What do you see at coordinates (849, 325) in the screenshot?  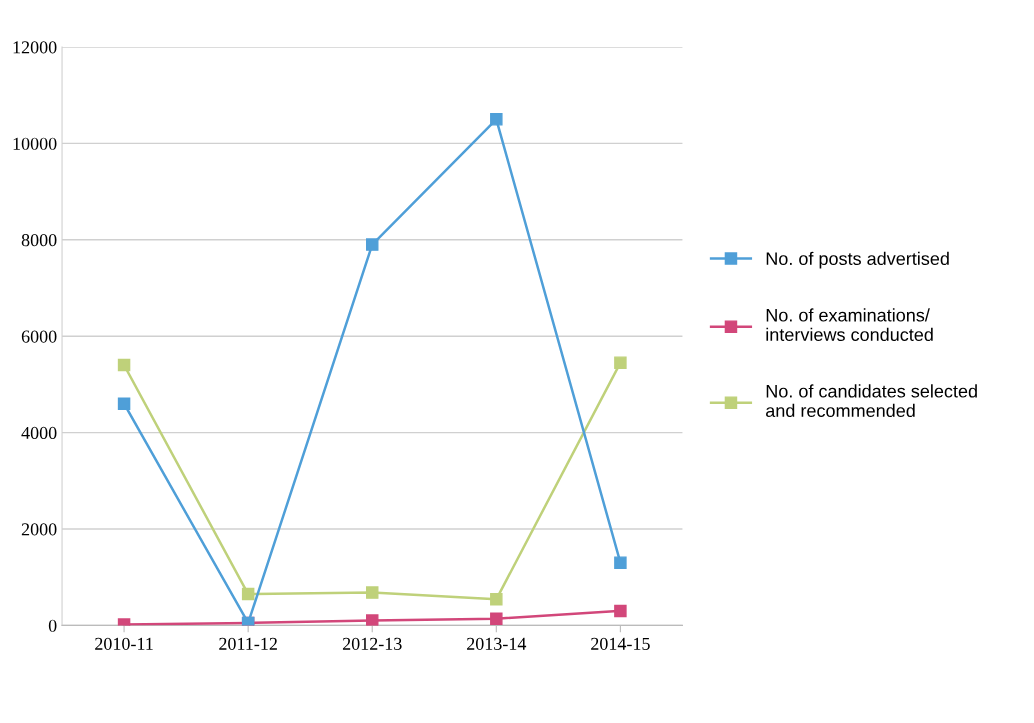 I see `legend-label: No. of examinations/ interviews conducted` at bounding box center [849, 325].